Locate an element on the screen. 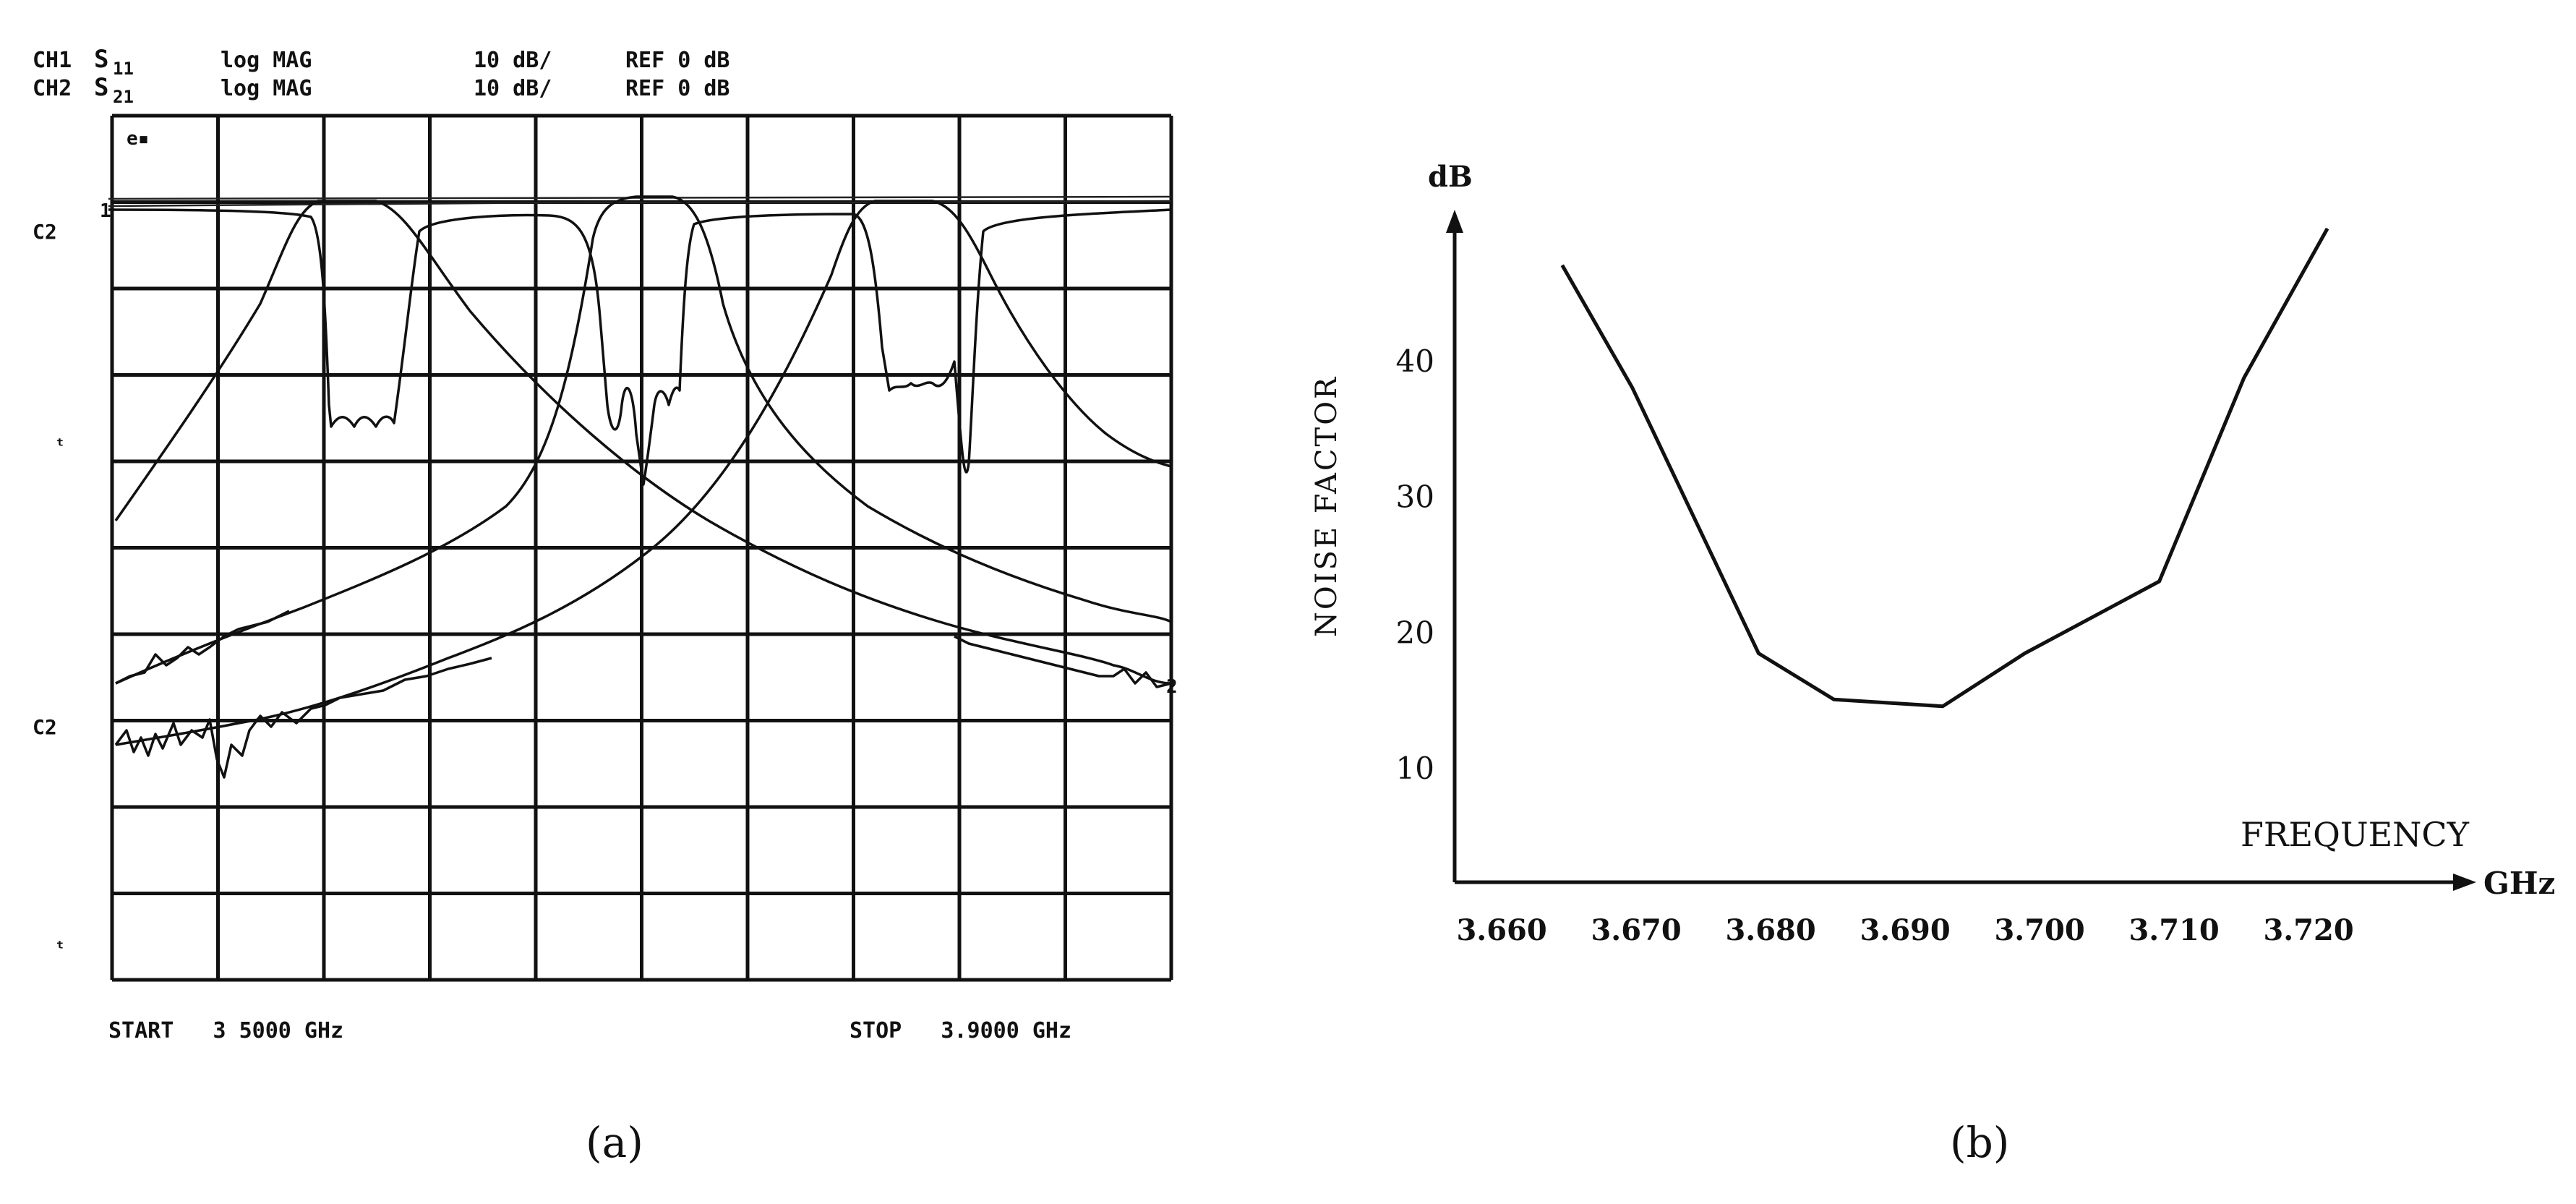 The image size is (2576, 1204). corner-marker: e▪ is located at coordinates (138, 139).